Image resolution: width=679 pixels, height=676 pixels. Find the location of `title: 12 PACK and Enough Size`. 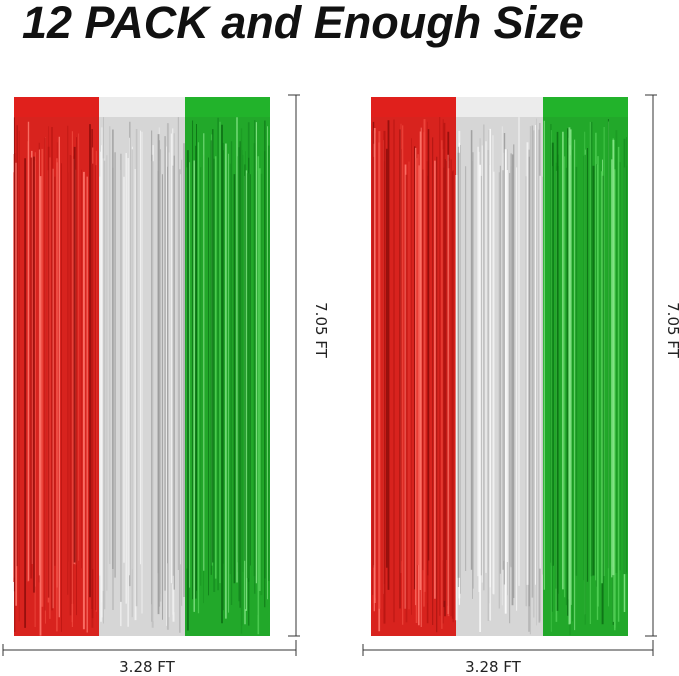

title: 12 PACK and Enough Size is located at coordinates (303, 24).